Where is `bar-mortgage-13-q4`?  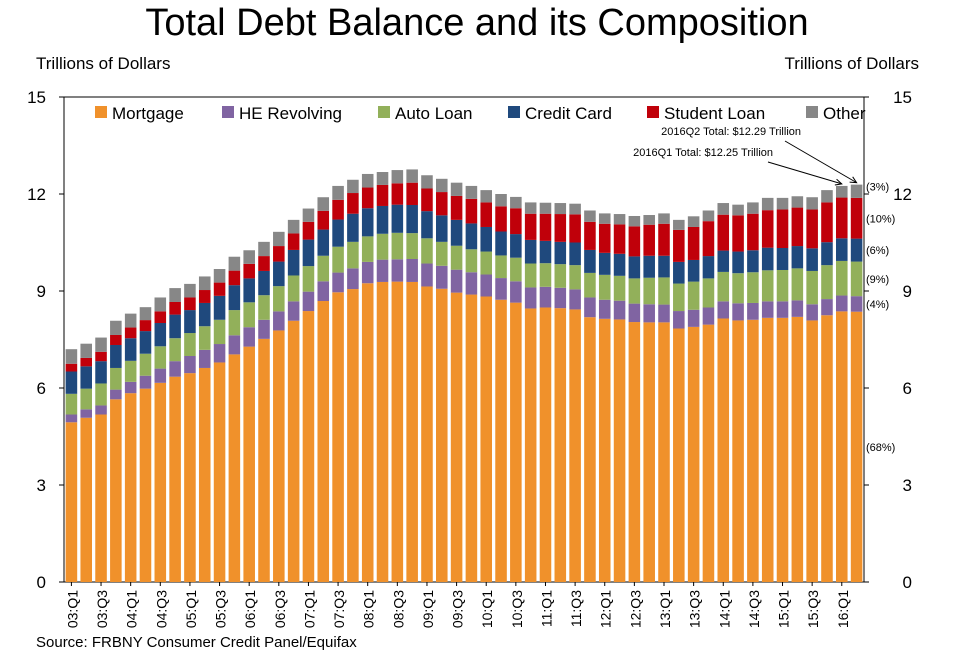
bar-mortgage-13-q4 is located at coordinates (708, 453).